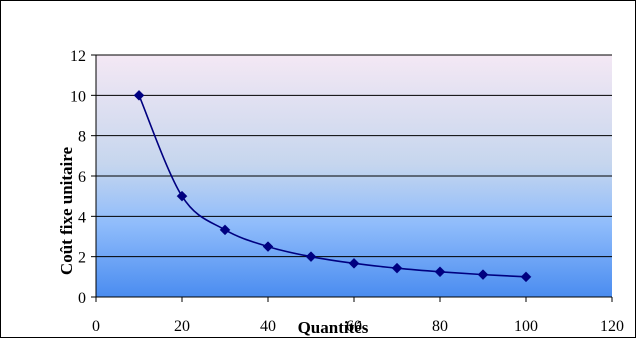 This screenshot has height=338, width=636. What do you see at coordinates (354, 326) in the screenshot?
I see `x-tick-label: 60` at bounding box center [354, 326].